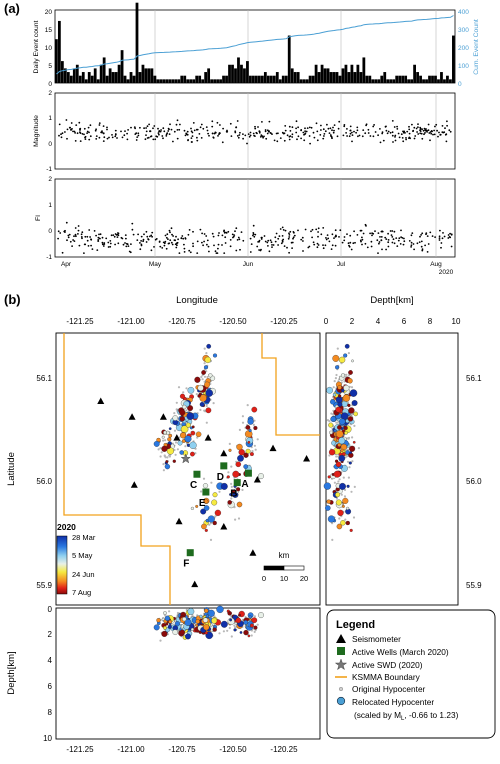 The height and width of the screenshot is (764, 500). What do you see at coordinates (155, 264) in the screenshot?
I see `xtick-may: May` at bounding box center [155, 264].